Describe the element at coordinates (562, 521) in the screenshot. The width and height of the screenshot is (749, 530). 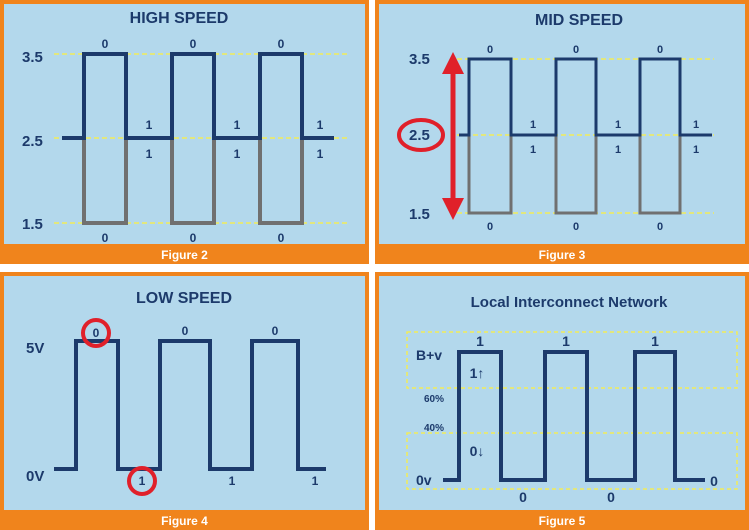
I see `figure-caption: Figure 5` at that location.